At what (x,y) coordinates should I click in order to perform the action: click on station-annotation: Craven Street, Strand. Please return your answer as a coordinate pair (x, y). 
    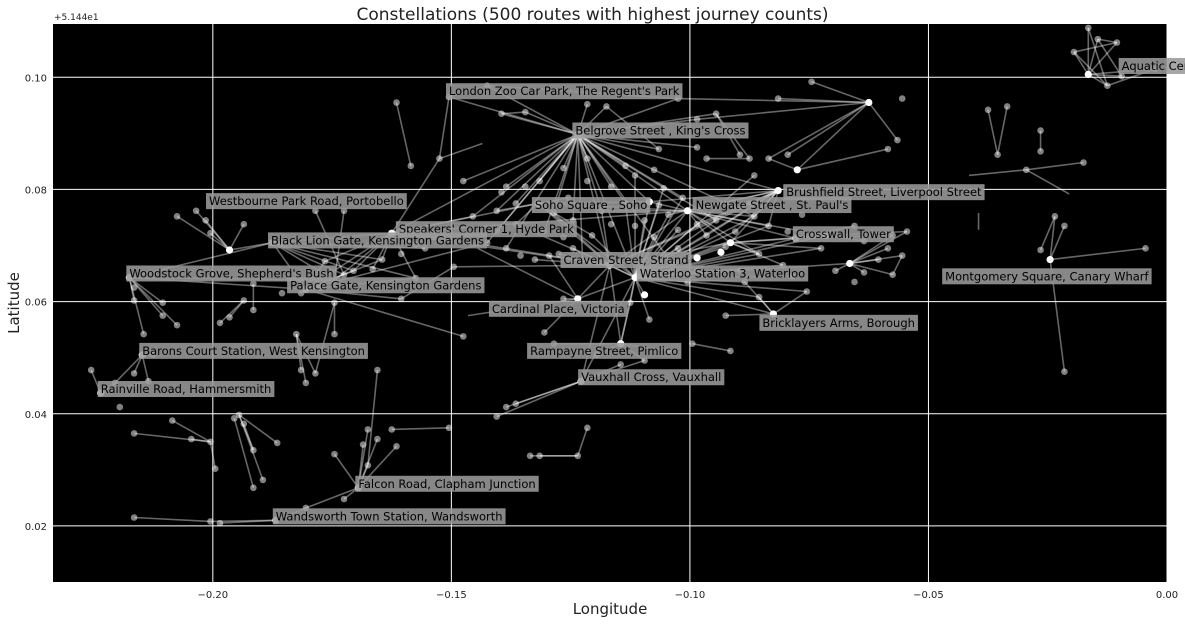
    Looking at the image, I should click on (626, 260).